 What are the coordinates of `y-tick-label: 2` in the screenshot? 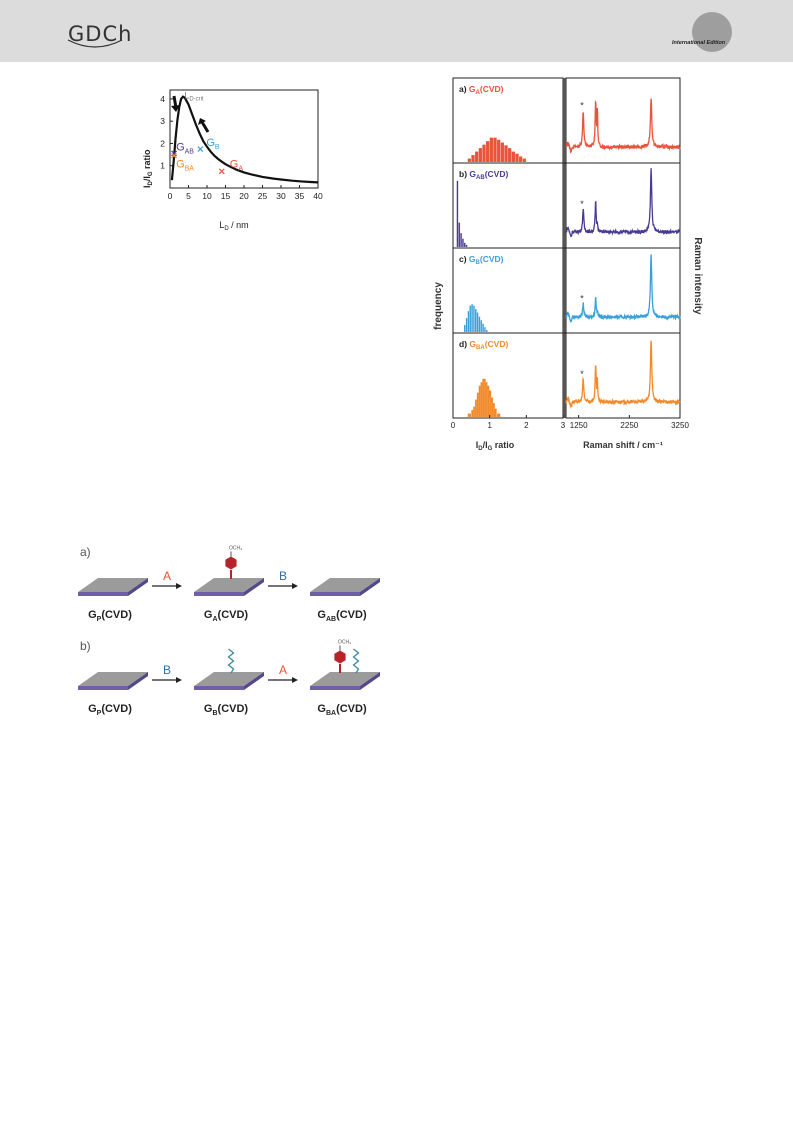 It's located at (162, 143).